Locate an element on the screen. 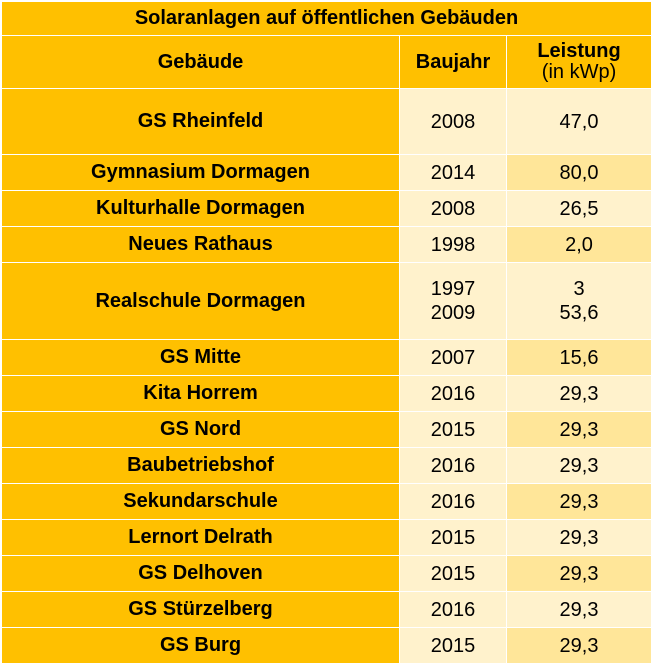 This screenshot has width=654, height=666. building-name: GS Rheinfeld is located at coordinates (200, 121).